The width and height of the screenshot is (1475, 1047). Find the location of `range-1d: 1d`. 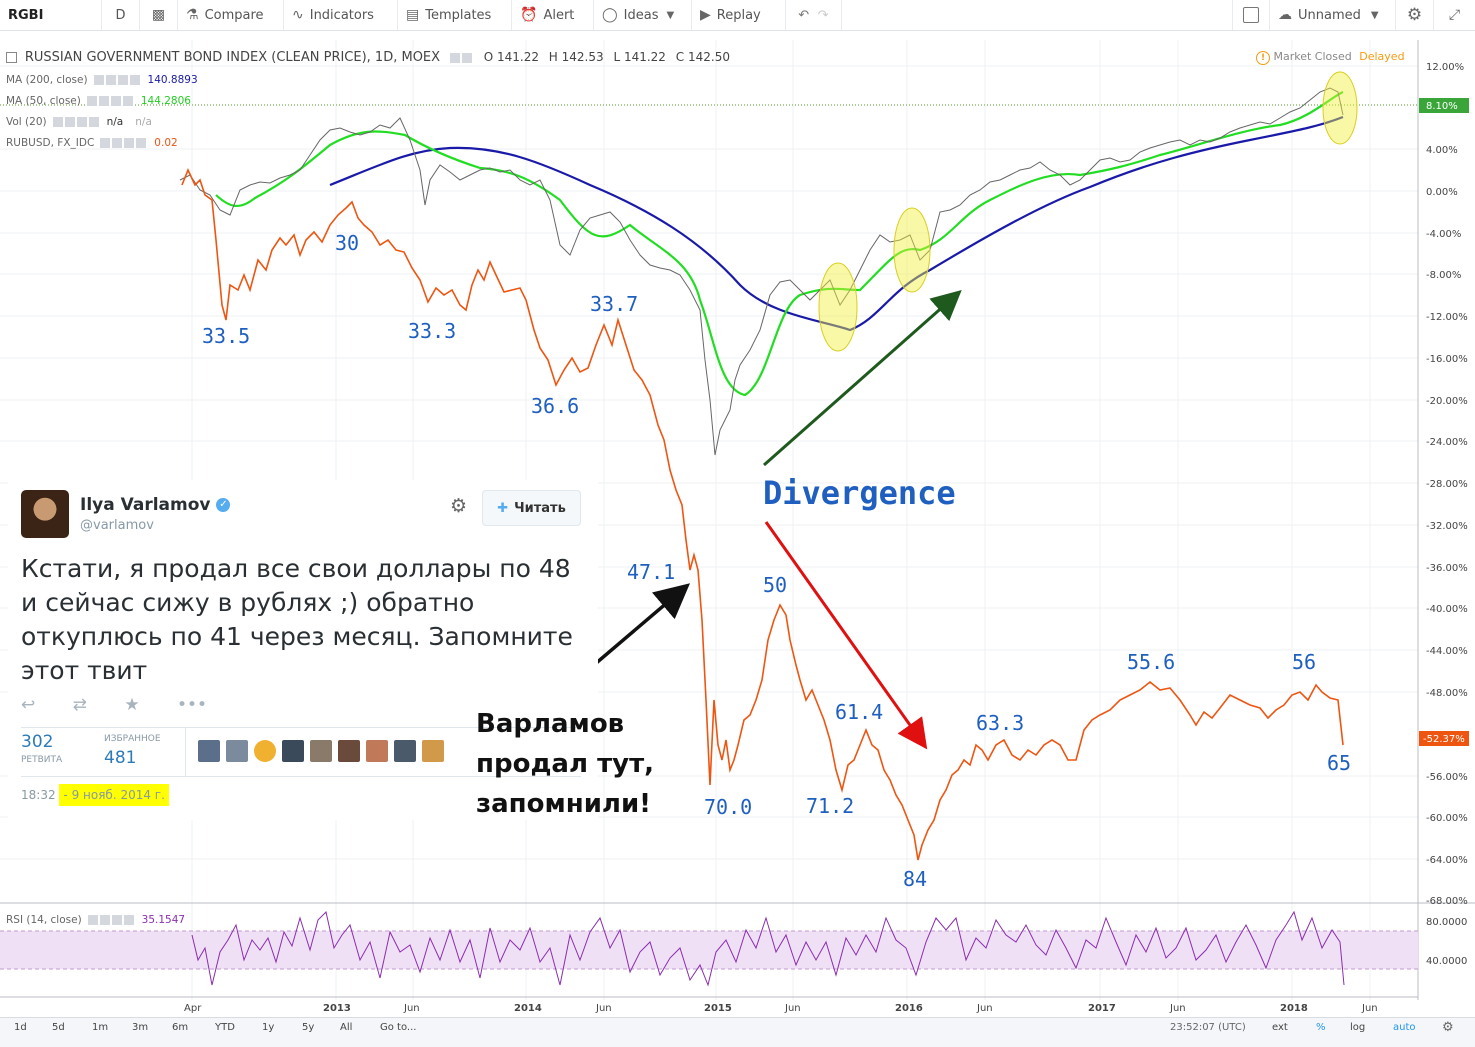

range-1d: 1d is located at coordinates (20, 1027).